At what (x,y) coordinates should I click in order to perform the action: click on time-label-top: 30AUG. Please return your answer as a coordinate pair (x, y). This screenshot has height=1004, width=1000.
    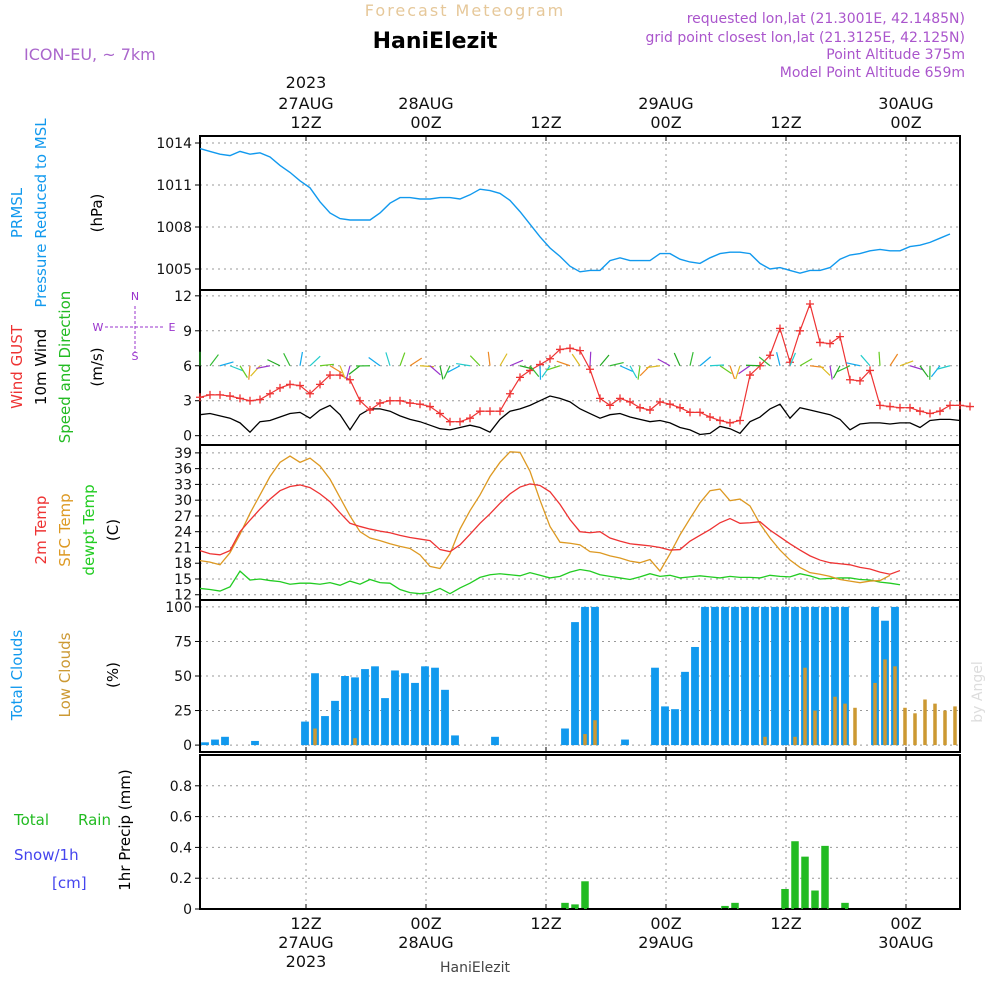
    Looking at the image, I should click on (905, 103).